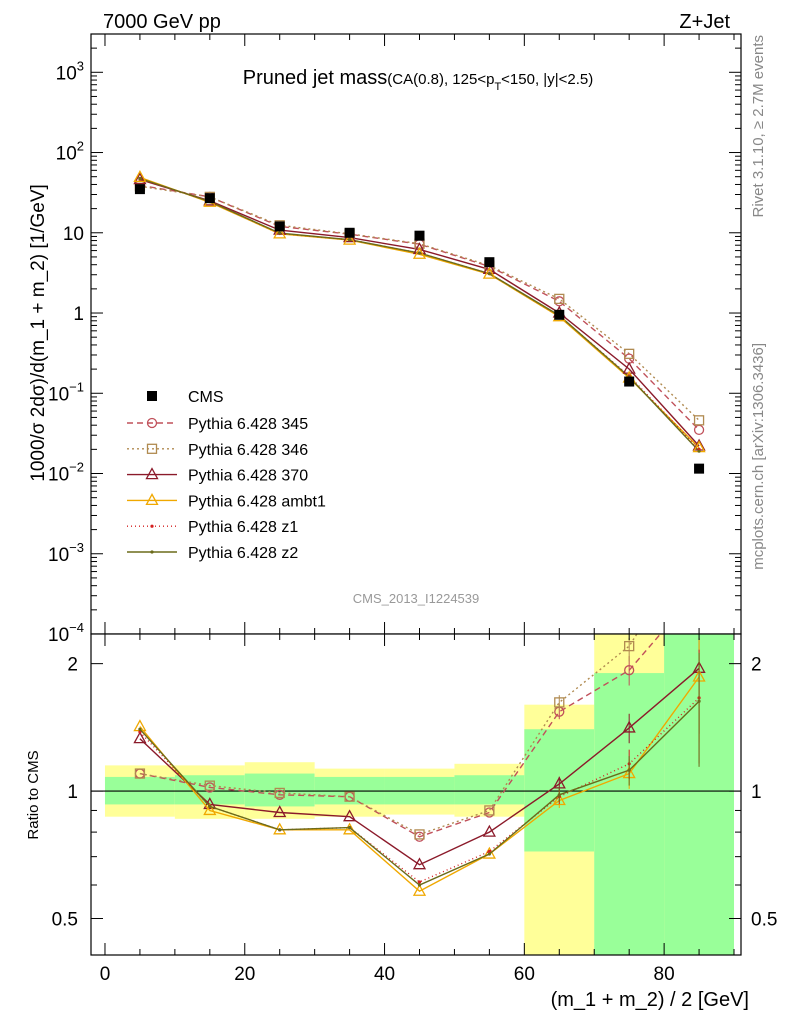 This screenshot has height=1024, width=786. I want to click on legend-label-345: Pythia 6.428 345, so click(248, 424).